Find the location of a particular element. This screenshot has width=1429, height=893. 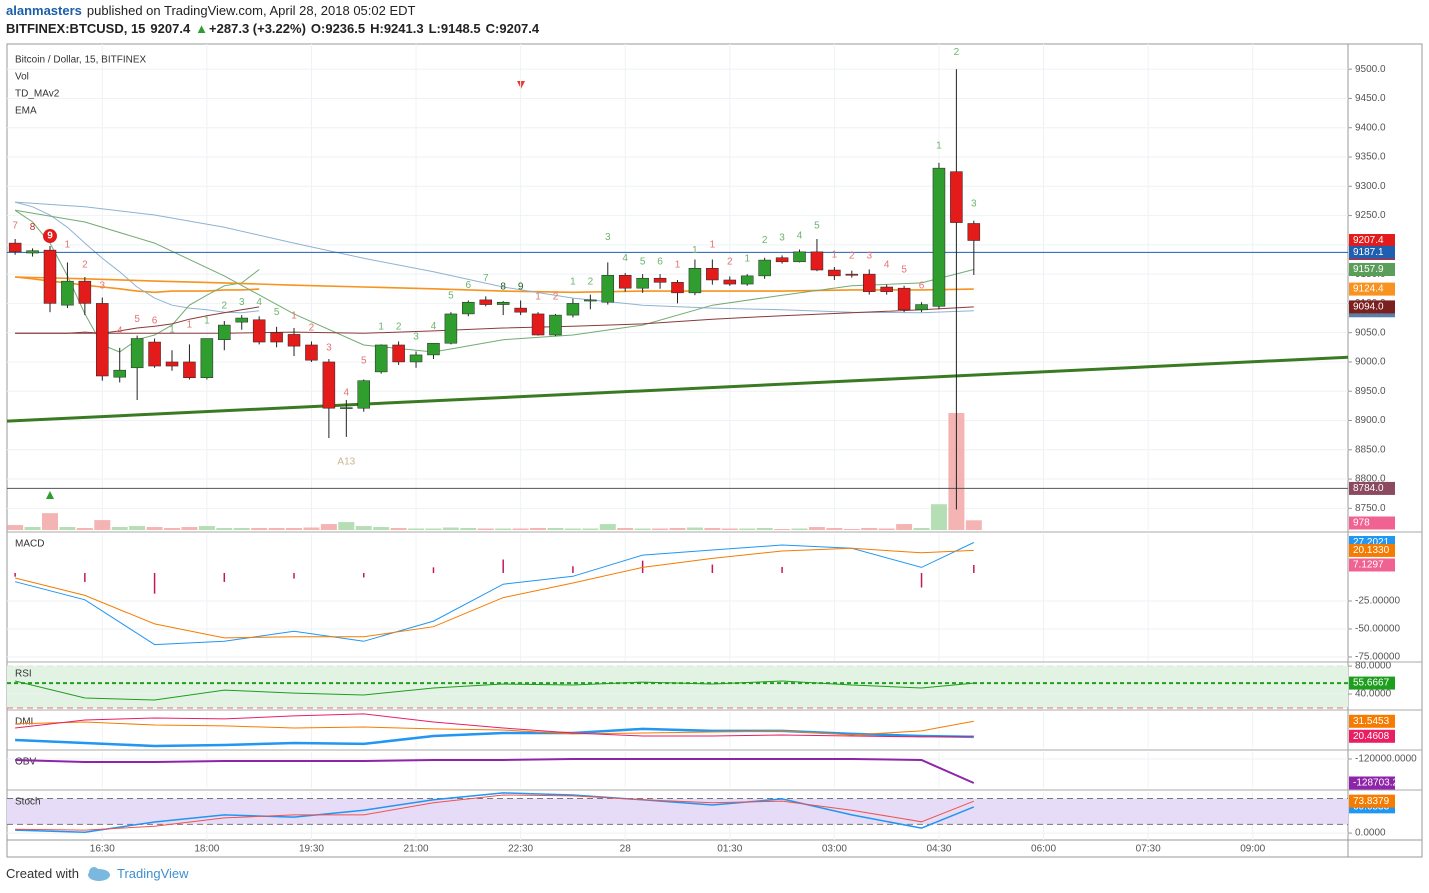

created: Created with is located at coordinates (42, 873).